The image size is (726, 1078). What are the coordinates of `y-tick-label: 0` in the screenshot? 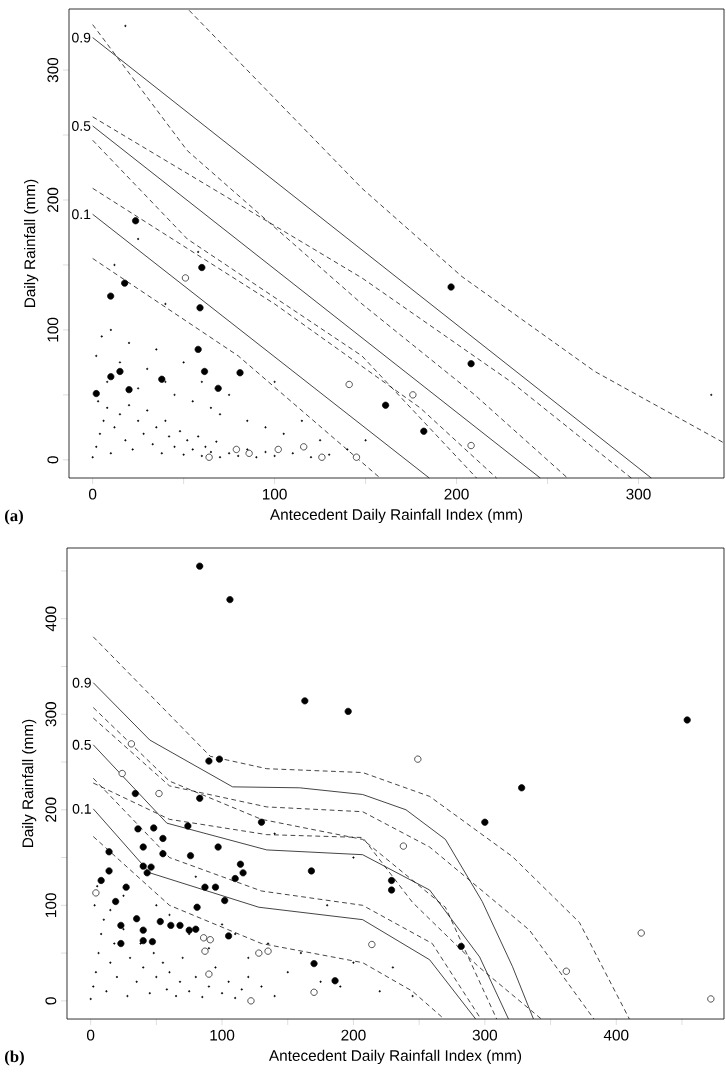 It's located at (51, 1001).